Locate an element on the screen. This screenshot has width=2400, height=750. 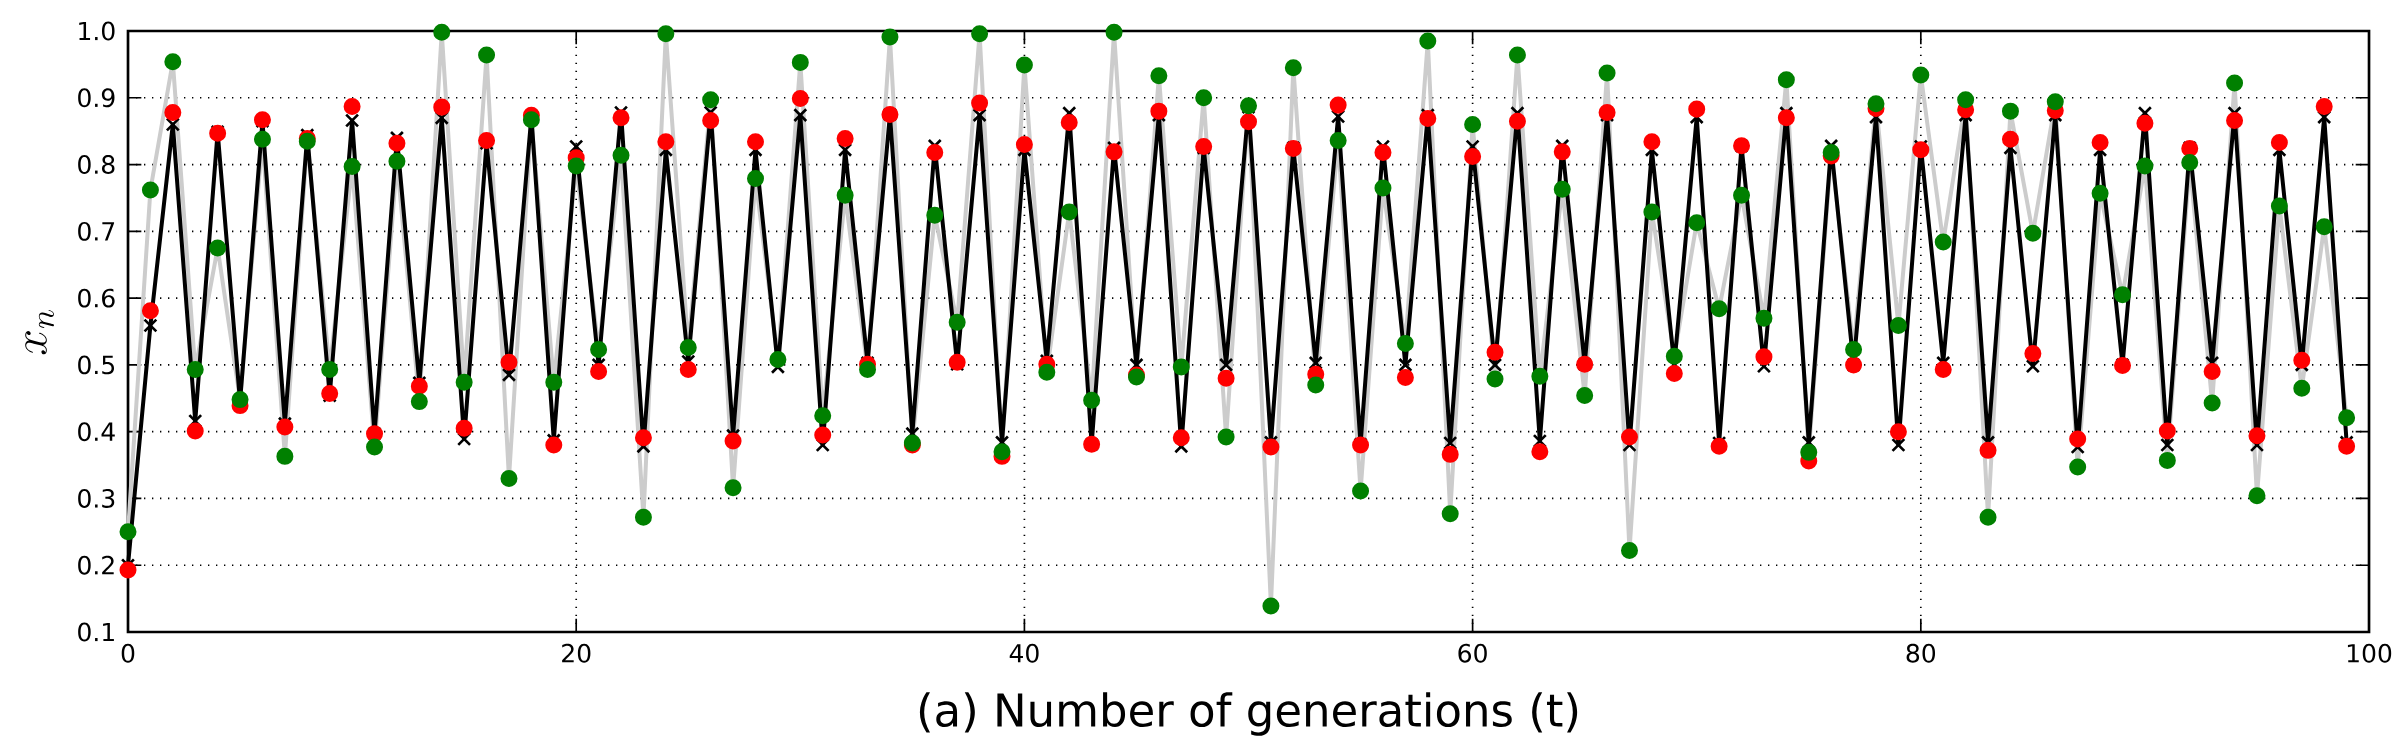
x-tick-label: 80 is located at coordinates (1921, 653).